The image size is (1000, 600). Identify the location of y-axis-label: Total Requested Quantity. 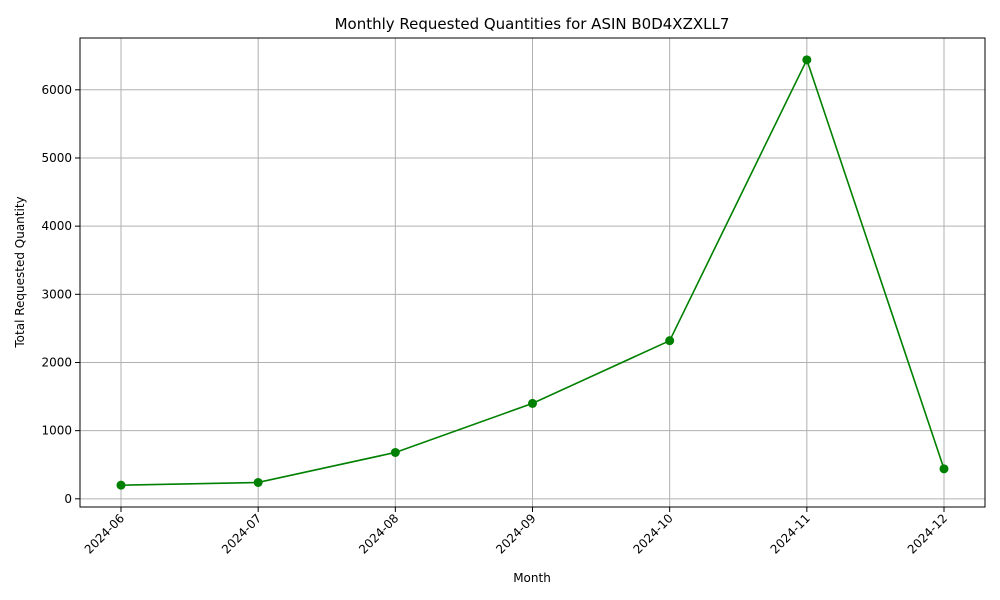
(20, 272).